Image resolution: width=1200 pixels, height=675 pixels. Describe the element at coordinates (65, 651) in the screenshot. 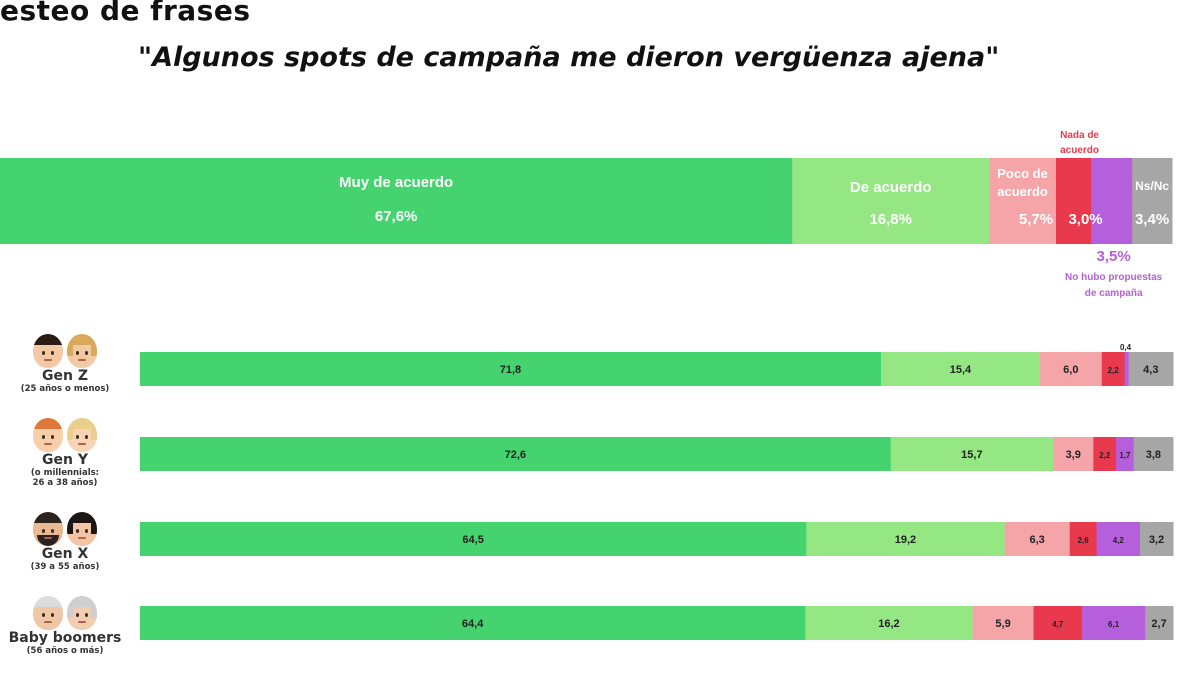

I see `gen-age-range: (56 años o más)` at that location.